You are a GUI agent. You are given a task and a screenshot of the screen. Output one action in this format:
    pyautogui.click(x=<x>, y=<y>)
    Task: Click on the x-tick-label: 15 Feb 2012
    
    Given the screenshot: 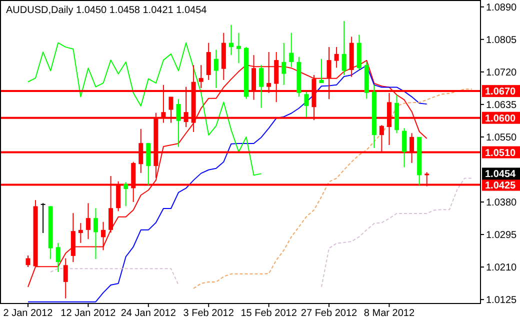 What is the action you would take?
    pyautogui.click(x=269, y=313)
    